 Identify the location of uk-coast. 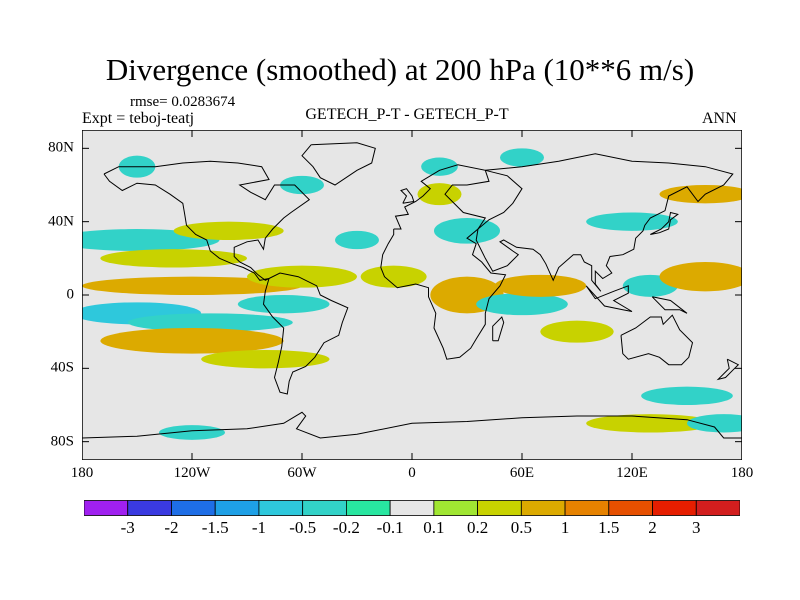
(407, 196).